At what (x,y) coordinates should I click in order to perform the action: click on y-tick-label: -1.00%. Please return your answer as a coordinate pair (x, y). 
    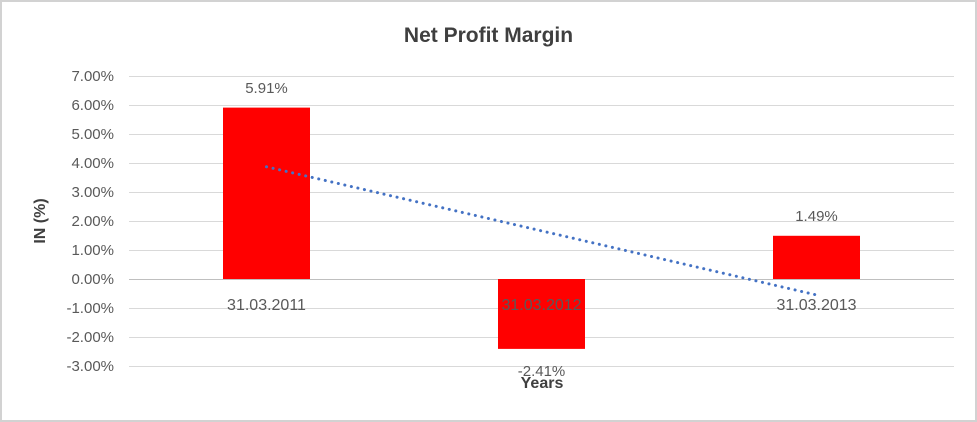
    Looking at the image, I should click on (90, 308).